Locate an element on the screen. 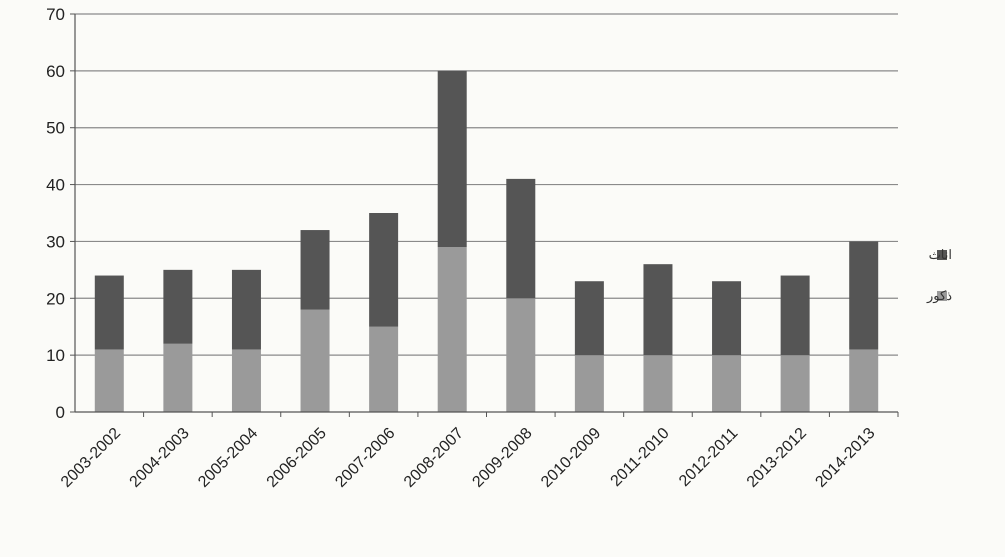 This screenshot has width=1005, height=557. legend-label-males: ذكور is located at coordinates (939, 296).